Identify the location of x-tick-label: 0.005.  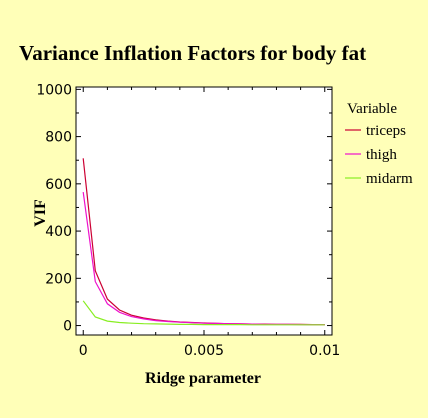
(204, 351).